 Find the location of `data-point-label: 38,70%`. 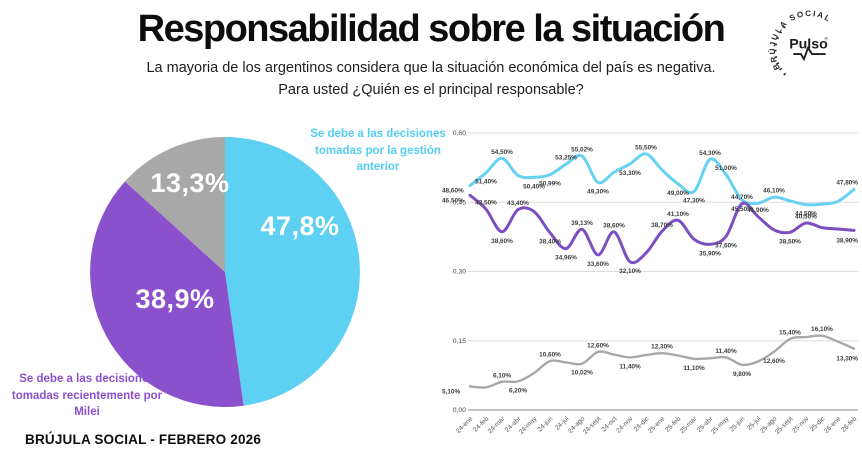

data-point-label: 38,70% is located at coordinates (662, 225).